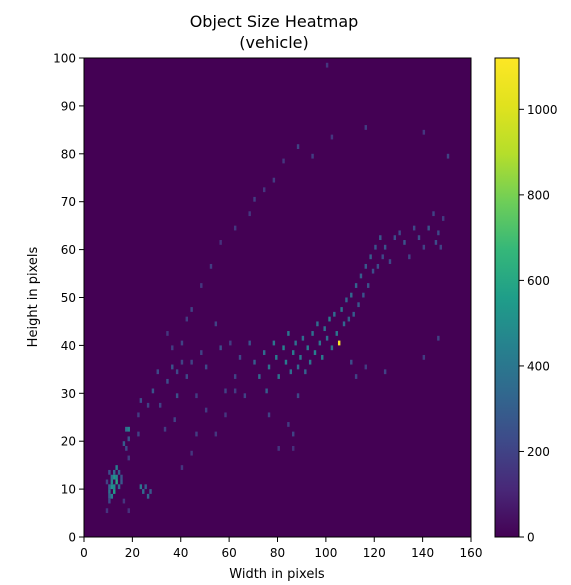 Image resolution: width=571 pixels, height=585 pixels. Describe the element at coordinates (273, 42) in the screenshot. I see `chart-subtitle: (vehicle)` at that location.